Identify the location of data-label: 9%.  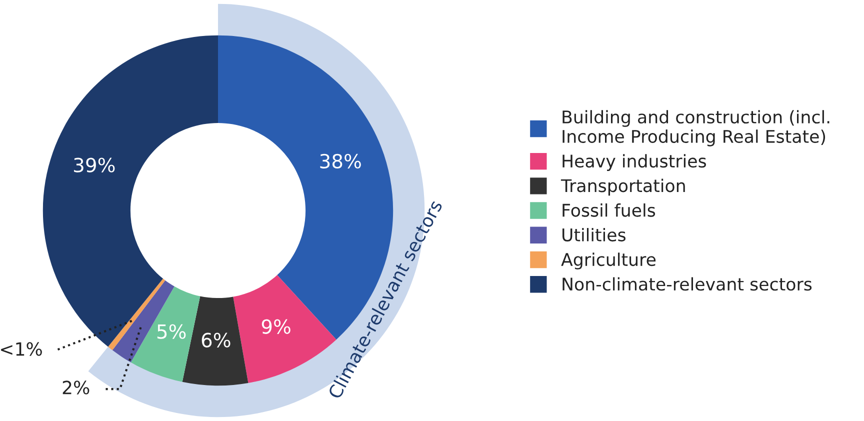
(276, 326).